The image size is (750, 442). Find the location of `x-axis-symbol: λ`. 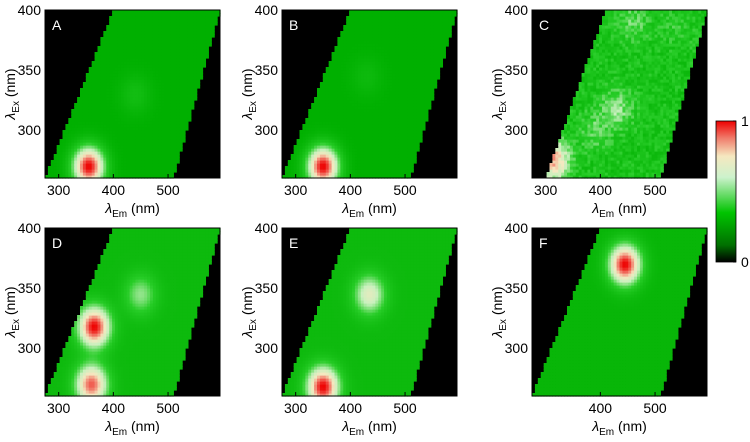

x-axis-symbol: λ is located at coordinates (108, 208).